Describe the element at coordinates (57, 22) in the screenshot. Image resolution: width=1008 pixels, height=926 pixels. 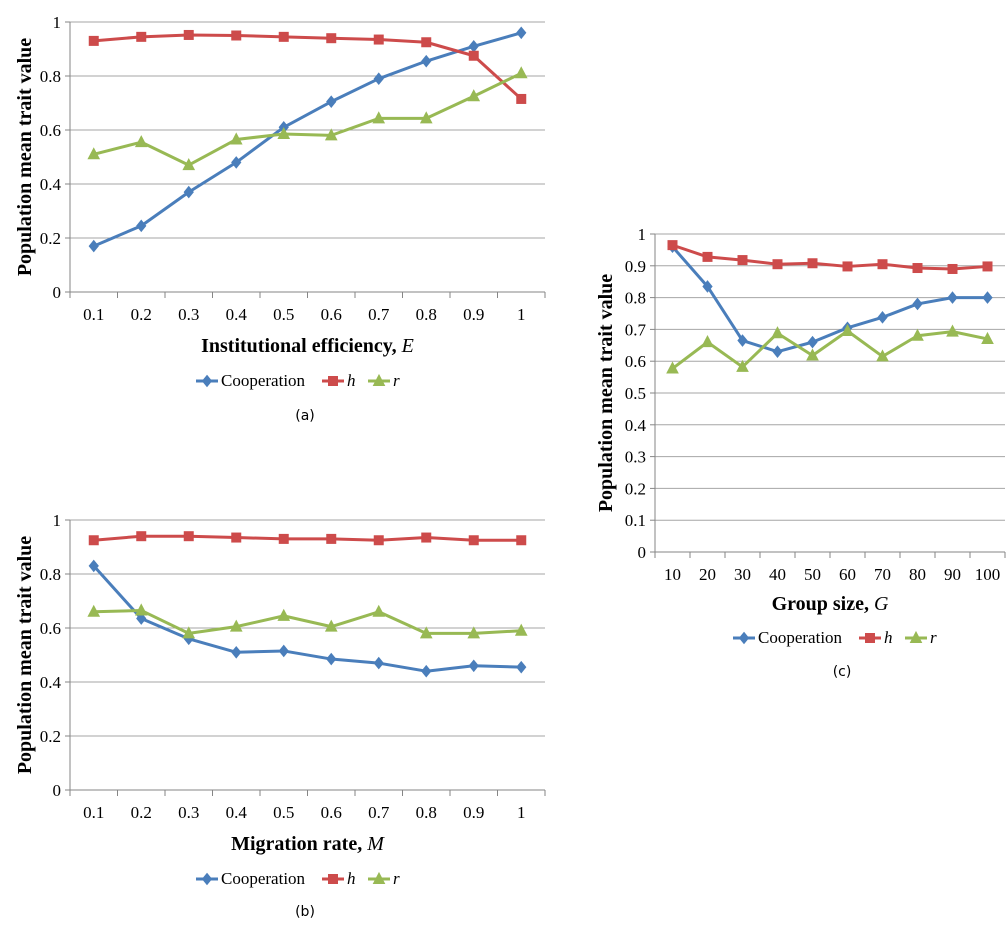
I see `y-tick-label: 1` at that location.